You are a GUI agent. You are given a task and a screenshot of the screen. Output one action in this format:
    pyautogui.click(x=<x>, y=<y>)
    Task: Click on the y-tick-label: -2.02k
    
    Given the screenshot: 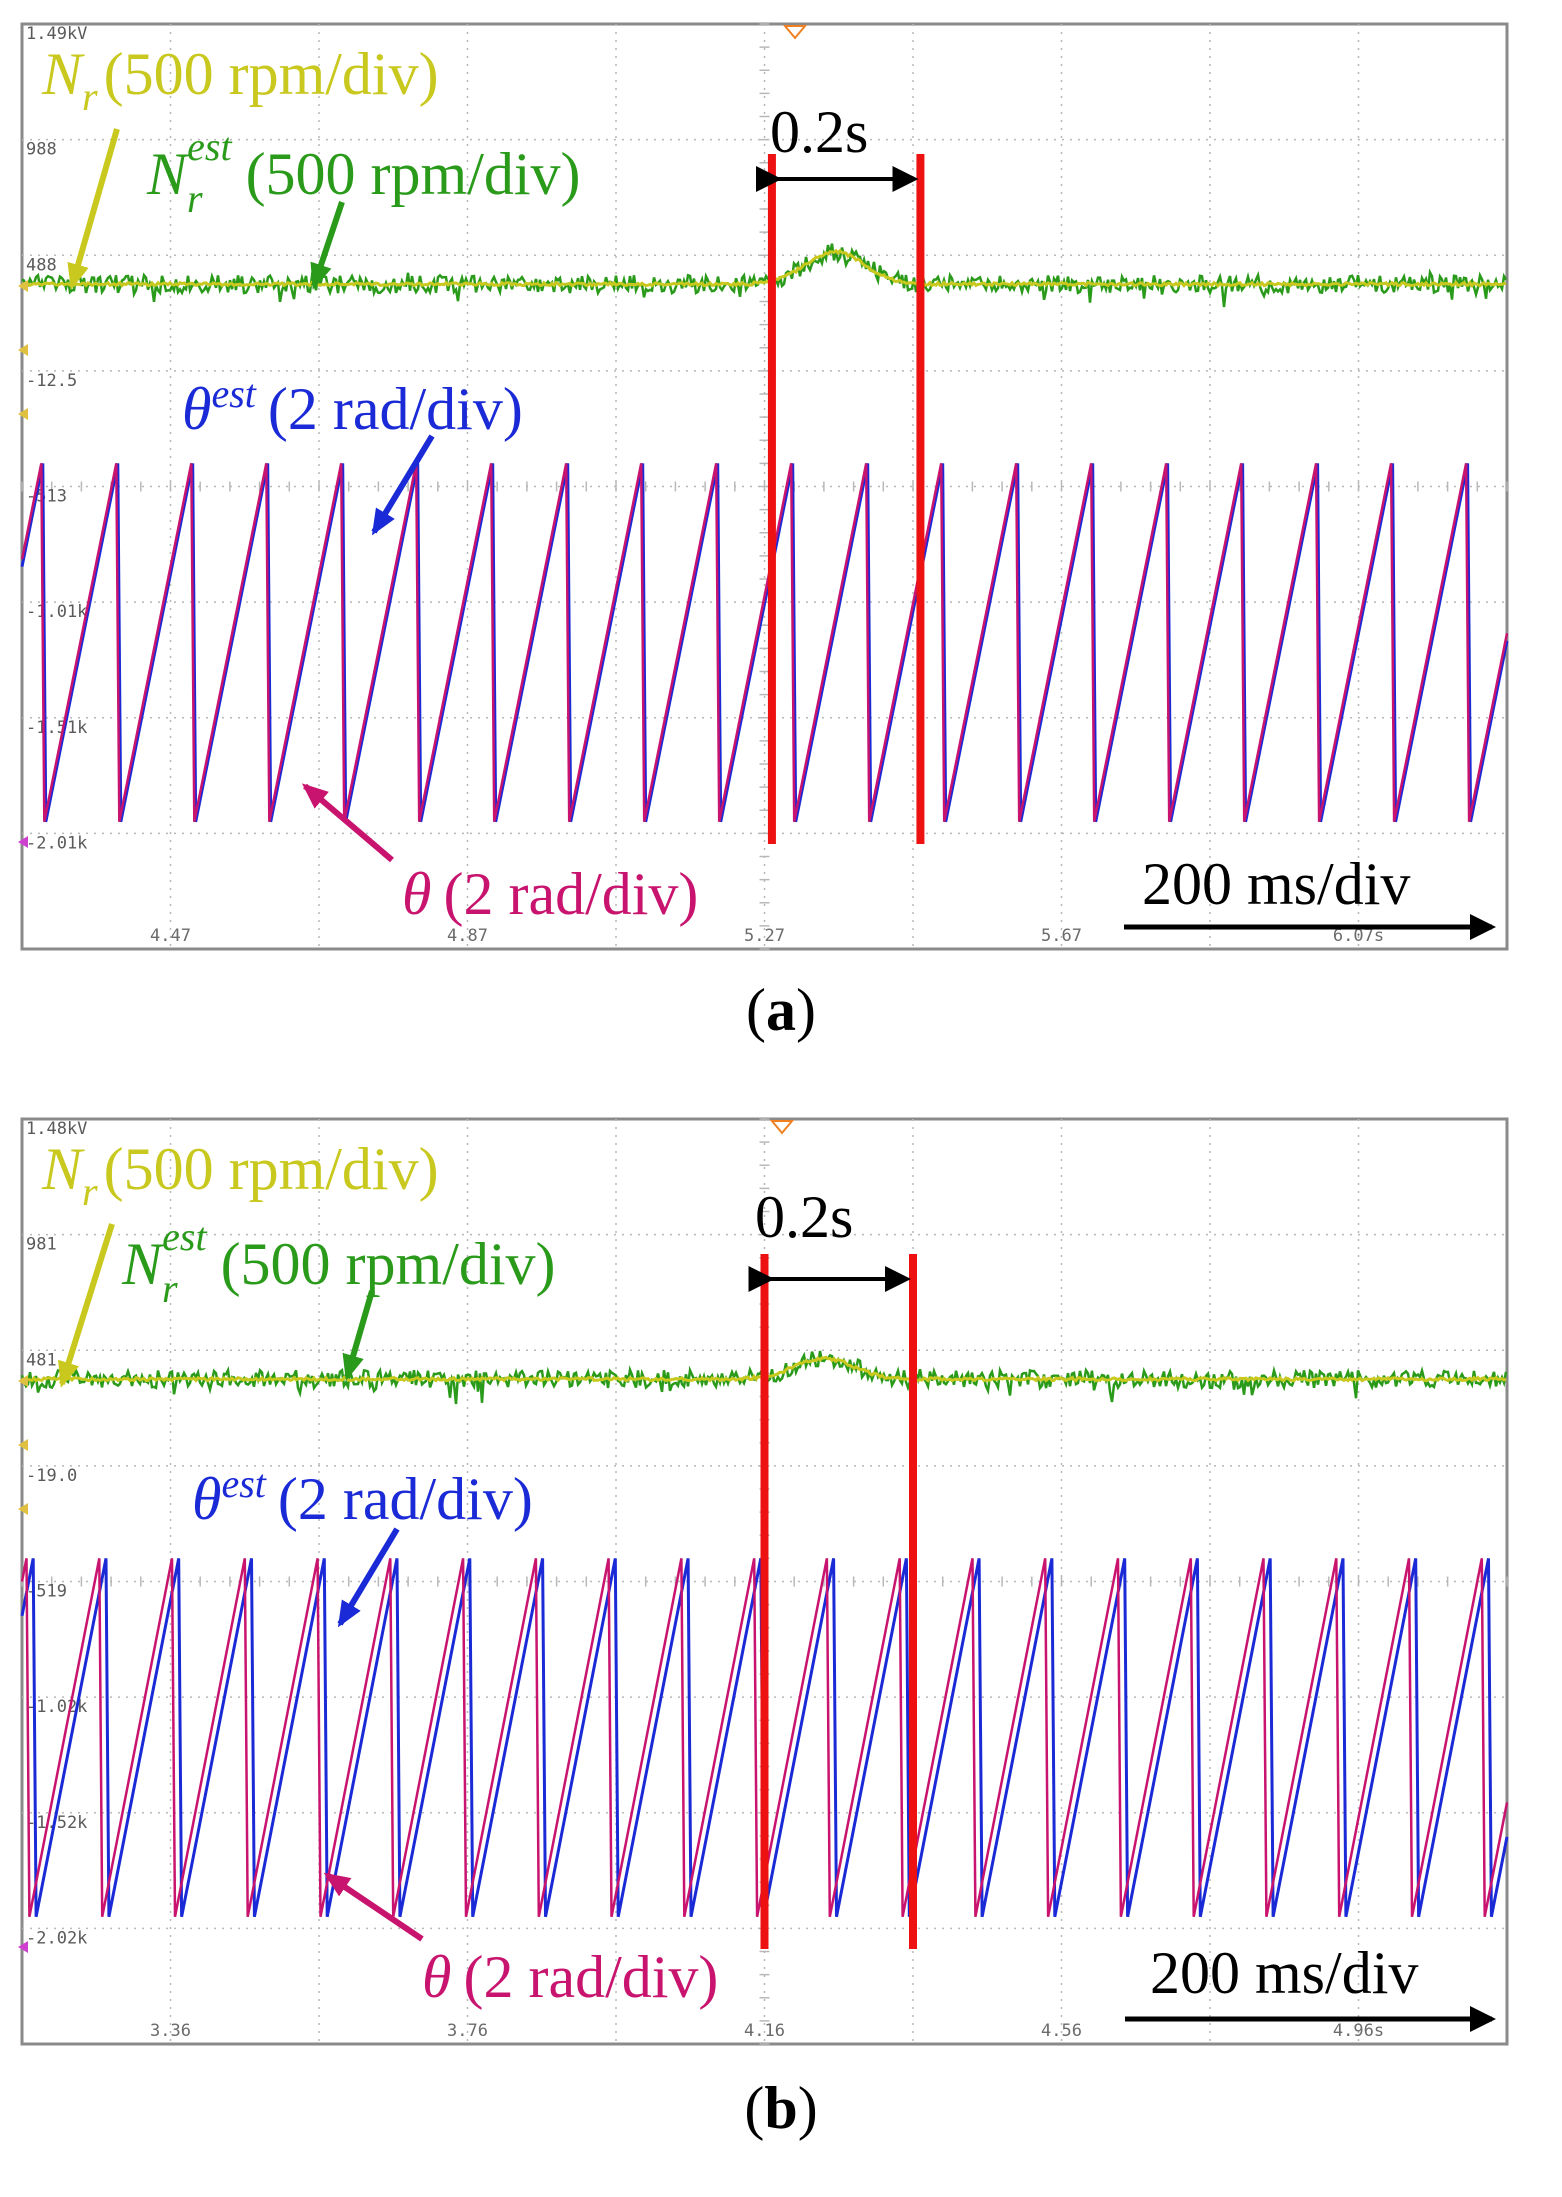 What is the action you would take?
    pyautogui.click(x=56, y=1938)
    